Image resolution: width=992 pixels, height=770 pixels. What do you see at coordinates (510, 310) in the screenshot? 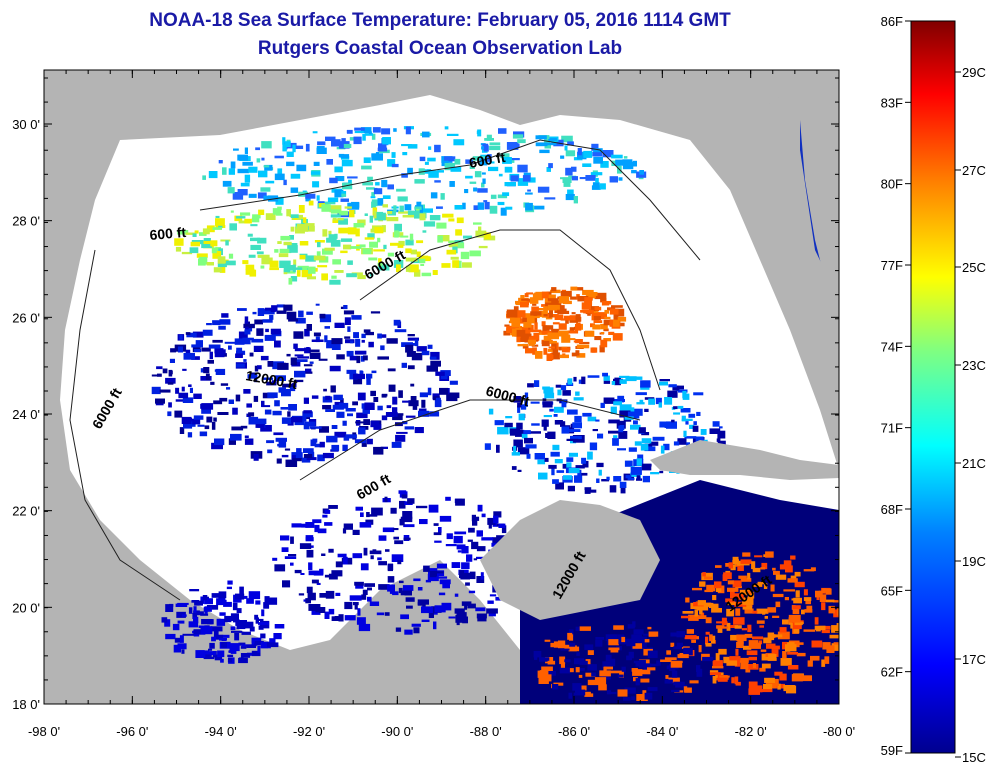
I see `contour-6000ft-central` at bounding box center [510, 310].